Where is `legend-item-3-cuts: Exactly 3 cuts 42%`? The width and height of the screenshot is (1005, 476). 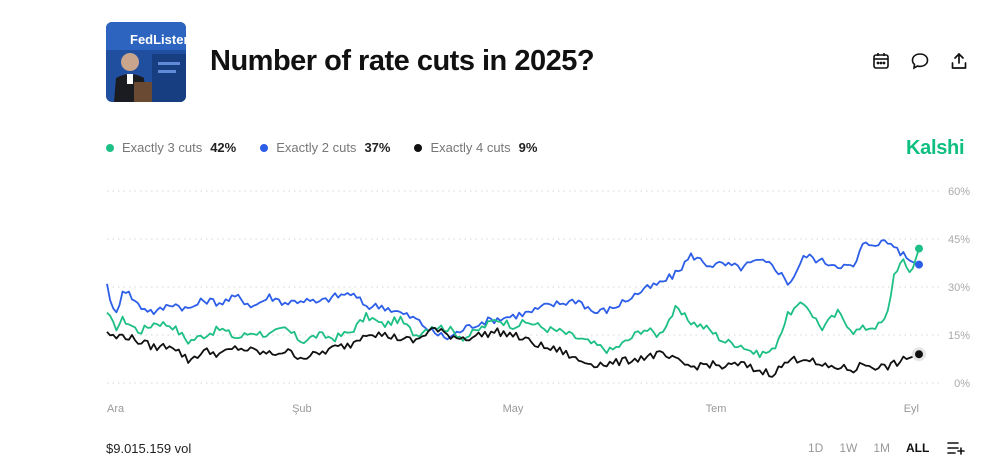
legend-item-3-cuts: Exactly 3 cuts 42% is located at coordinates (171, 147).